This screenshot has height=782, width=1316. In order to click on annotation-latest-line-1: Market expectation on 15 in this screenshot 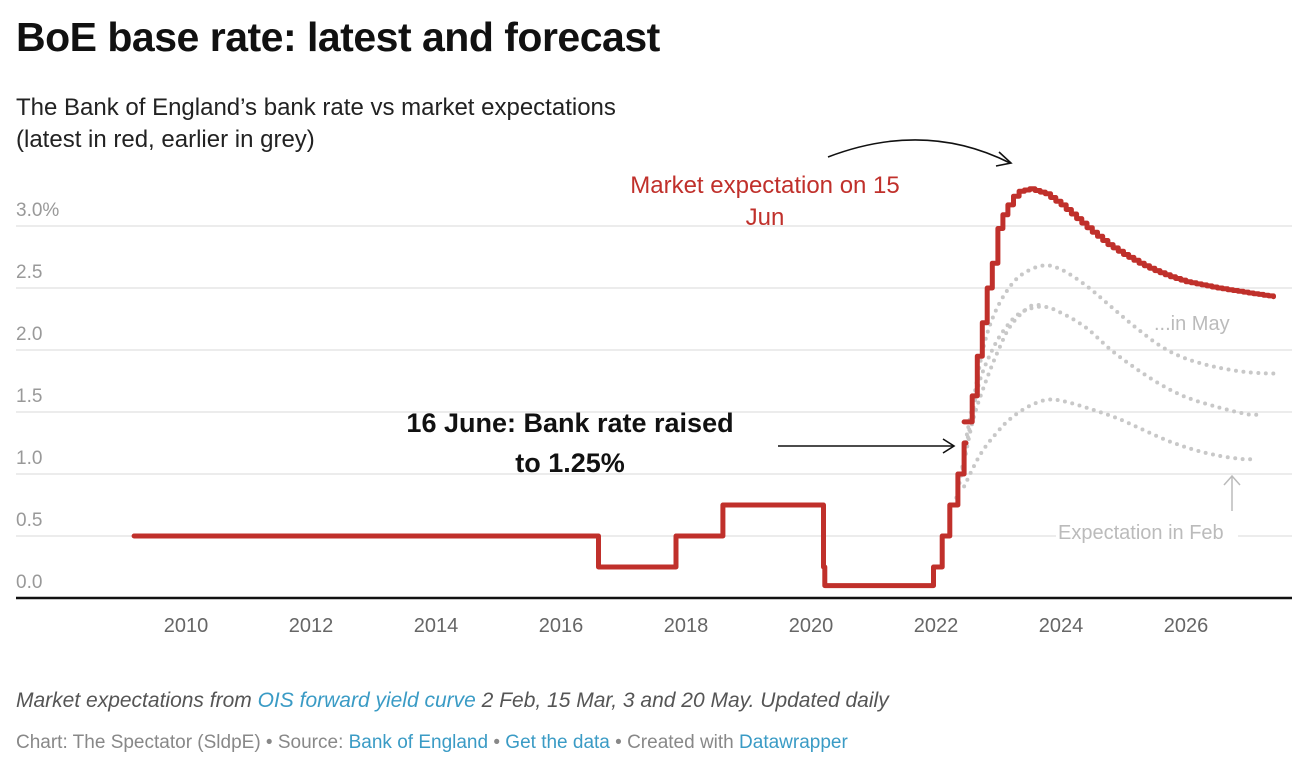, I will do `click(765, 185)`.